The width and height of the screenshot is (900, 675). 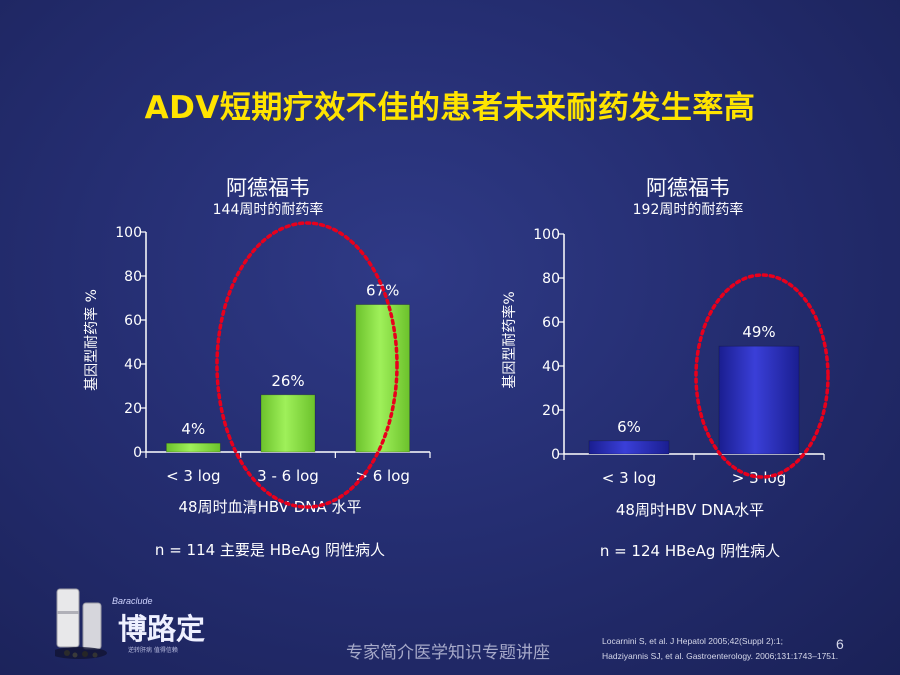 What do you see at coordinates (448, 653) in the screenshot?
I see `footer-text: 专家简介医学知识专题讲座` at bounding box center [448, 653].